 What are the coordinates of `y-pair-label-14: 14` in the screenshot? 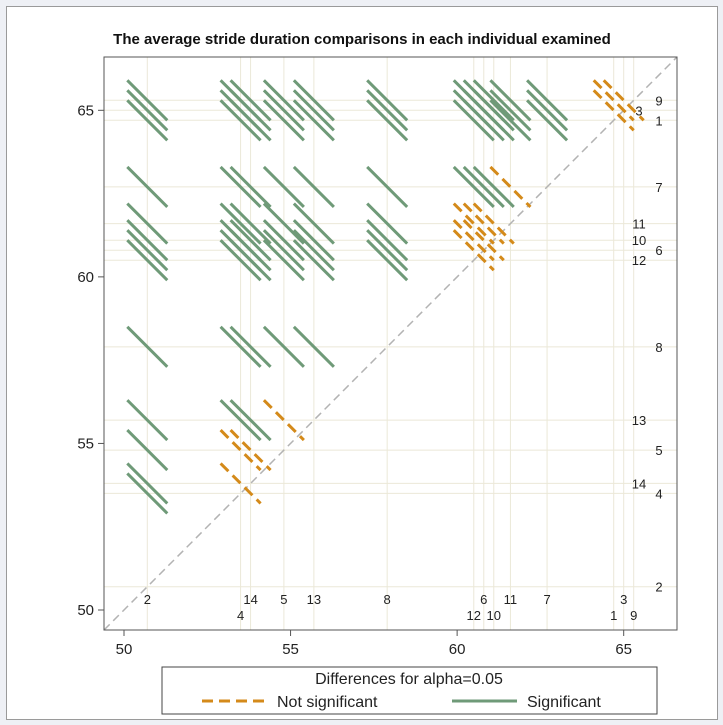 It's located at (639, 483).